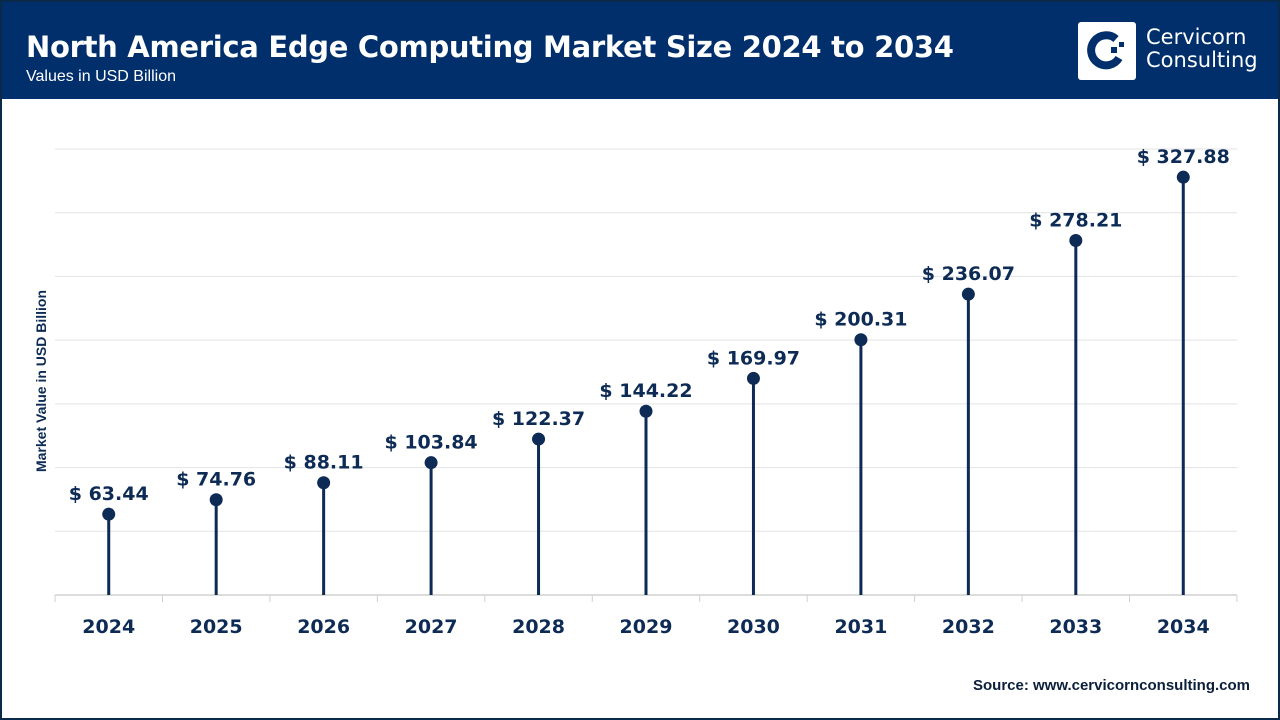  What do you see at coordinates (645, 391) in the screenshot?
I see `data-label: $ 144.22` at bounding box center [645, 391].